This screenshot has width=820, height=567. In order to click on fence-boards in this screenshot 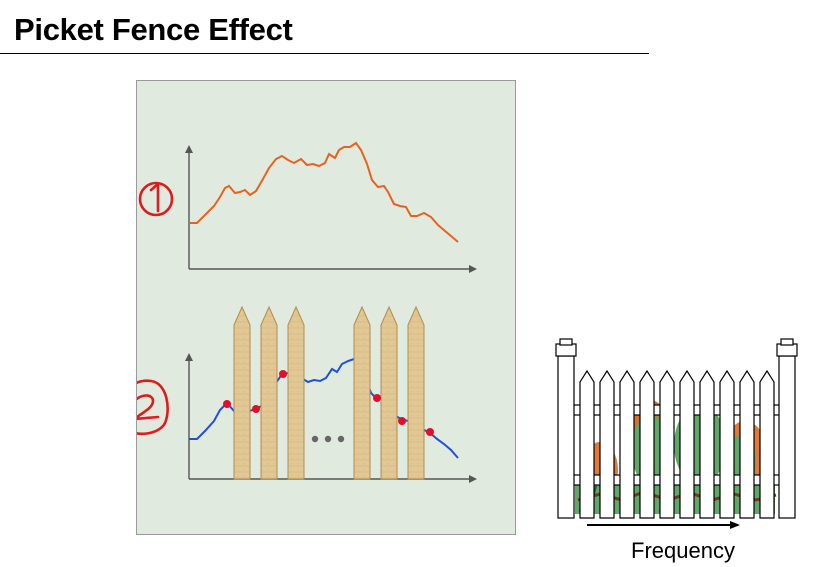, I will do `click(677, 444)`.